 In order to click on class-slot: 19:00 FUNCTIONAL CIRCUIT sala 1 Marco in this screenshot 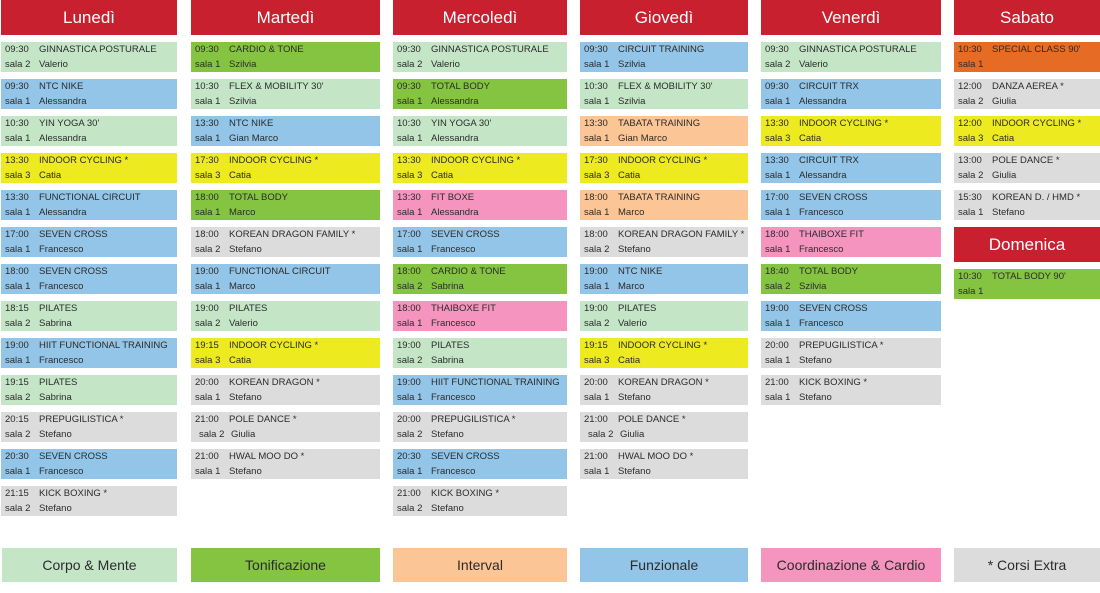, I will do `click(285, 279)`.